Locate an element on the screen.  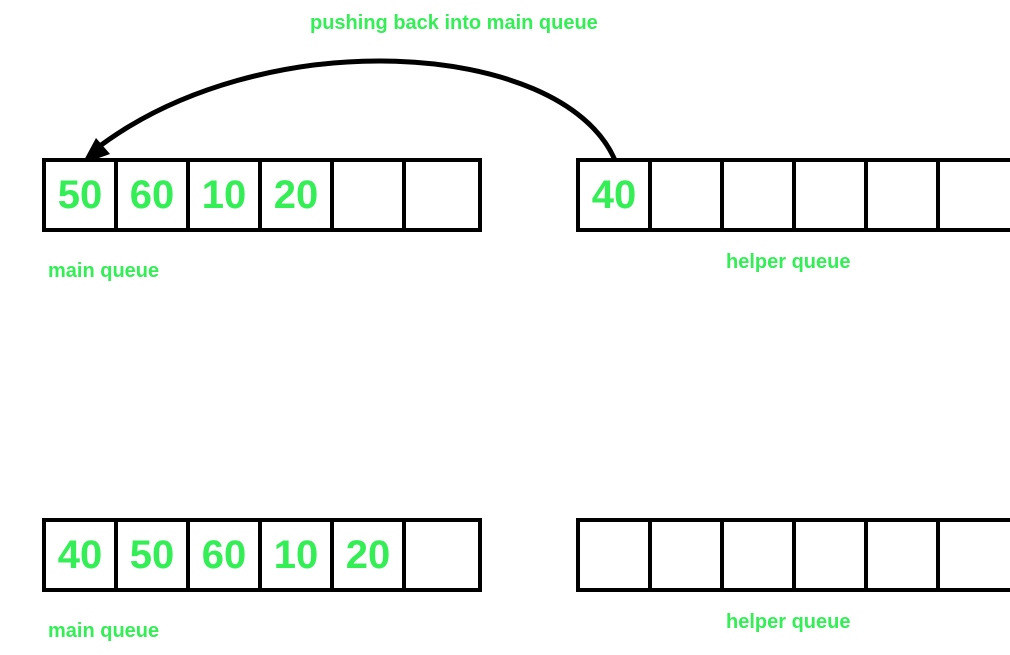
main-queue-2-cell-3: 60 is located at coordinates (226, 555).